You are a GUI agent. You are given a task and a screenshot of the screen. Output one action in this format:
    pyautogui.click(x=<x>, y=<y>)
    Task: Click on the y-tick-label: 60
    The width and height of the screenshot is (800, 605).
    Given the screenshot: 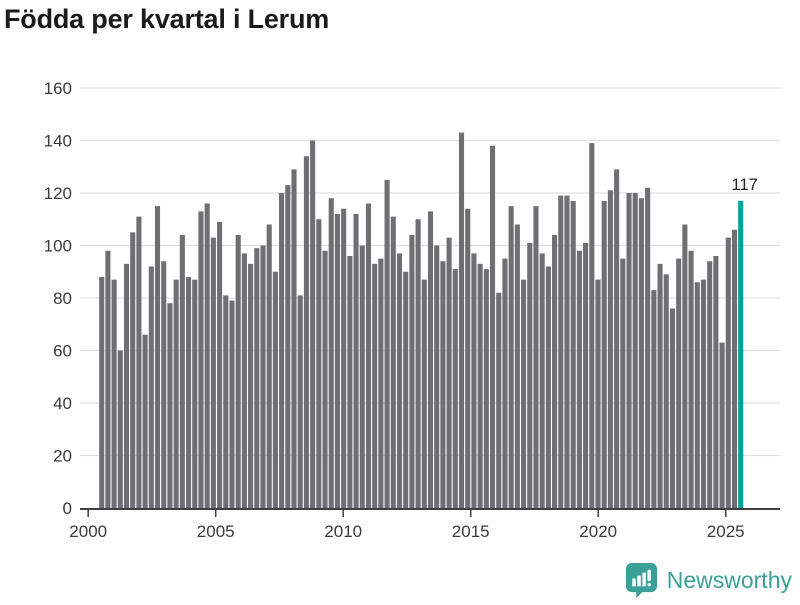 What is the action you would take?
    pyautogui.click(x=62, y=351)
    